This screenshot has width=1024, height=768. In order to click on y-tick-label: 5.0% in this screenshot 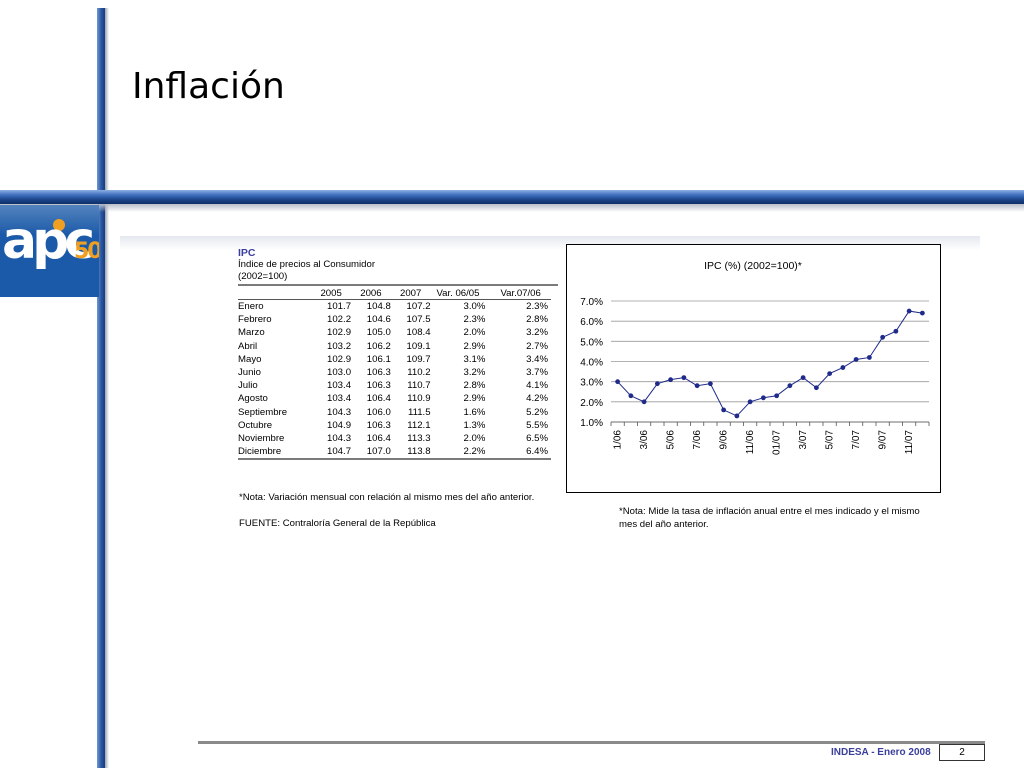, I will do `click(591, 342)`.